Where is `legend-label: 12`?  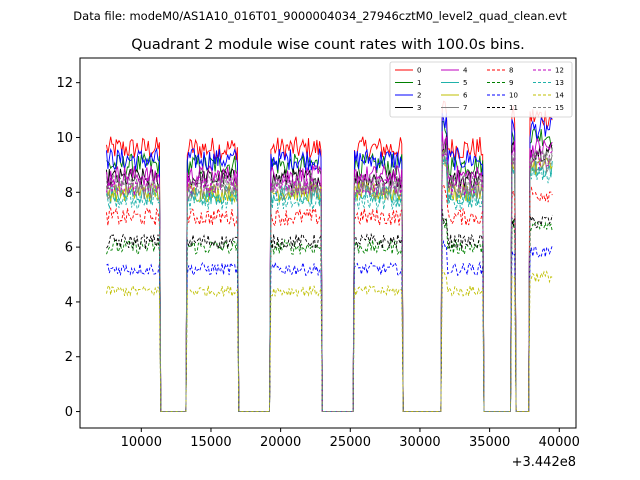
legend-label: 12 is located at coordinates (559, 71).